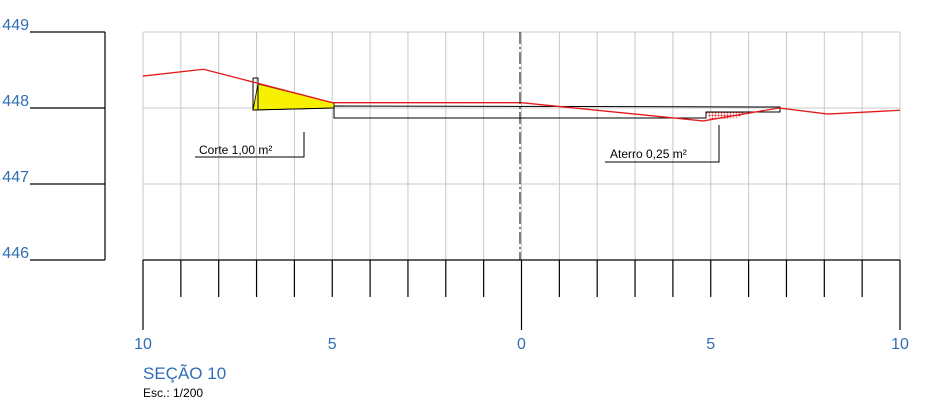 The image size is (938, 407). What do you see at coordinates (235, 150) in the screenshot?
I see `cut-annotation-text: Corte 1,00 m²` at bounding box center [235, 150].